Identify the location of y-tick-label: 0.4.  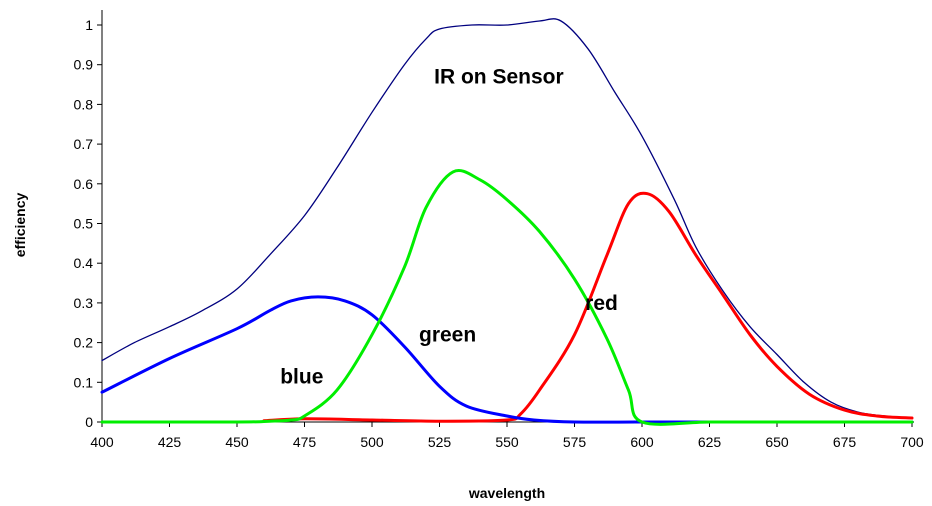
(84, 263).